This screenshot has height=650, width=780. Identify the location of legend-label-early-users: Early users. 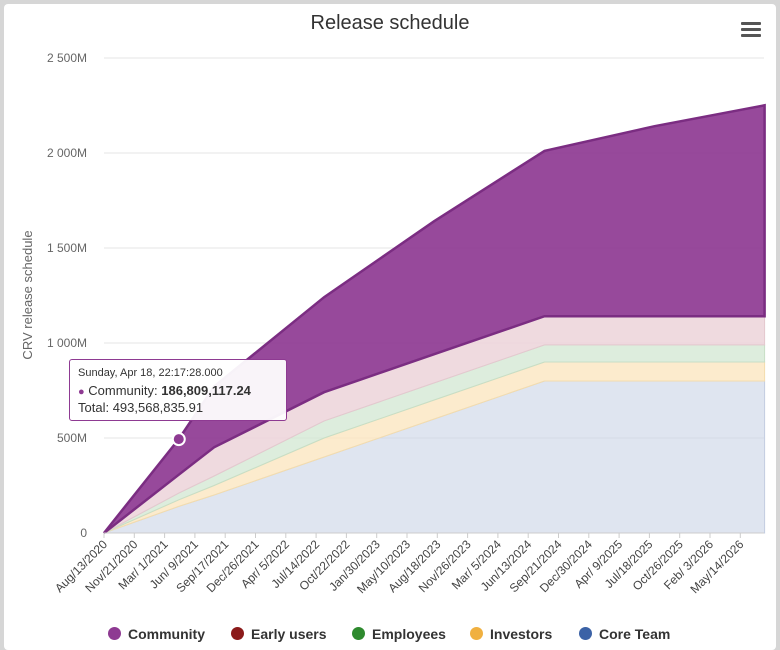
(289, 634).